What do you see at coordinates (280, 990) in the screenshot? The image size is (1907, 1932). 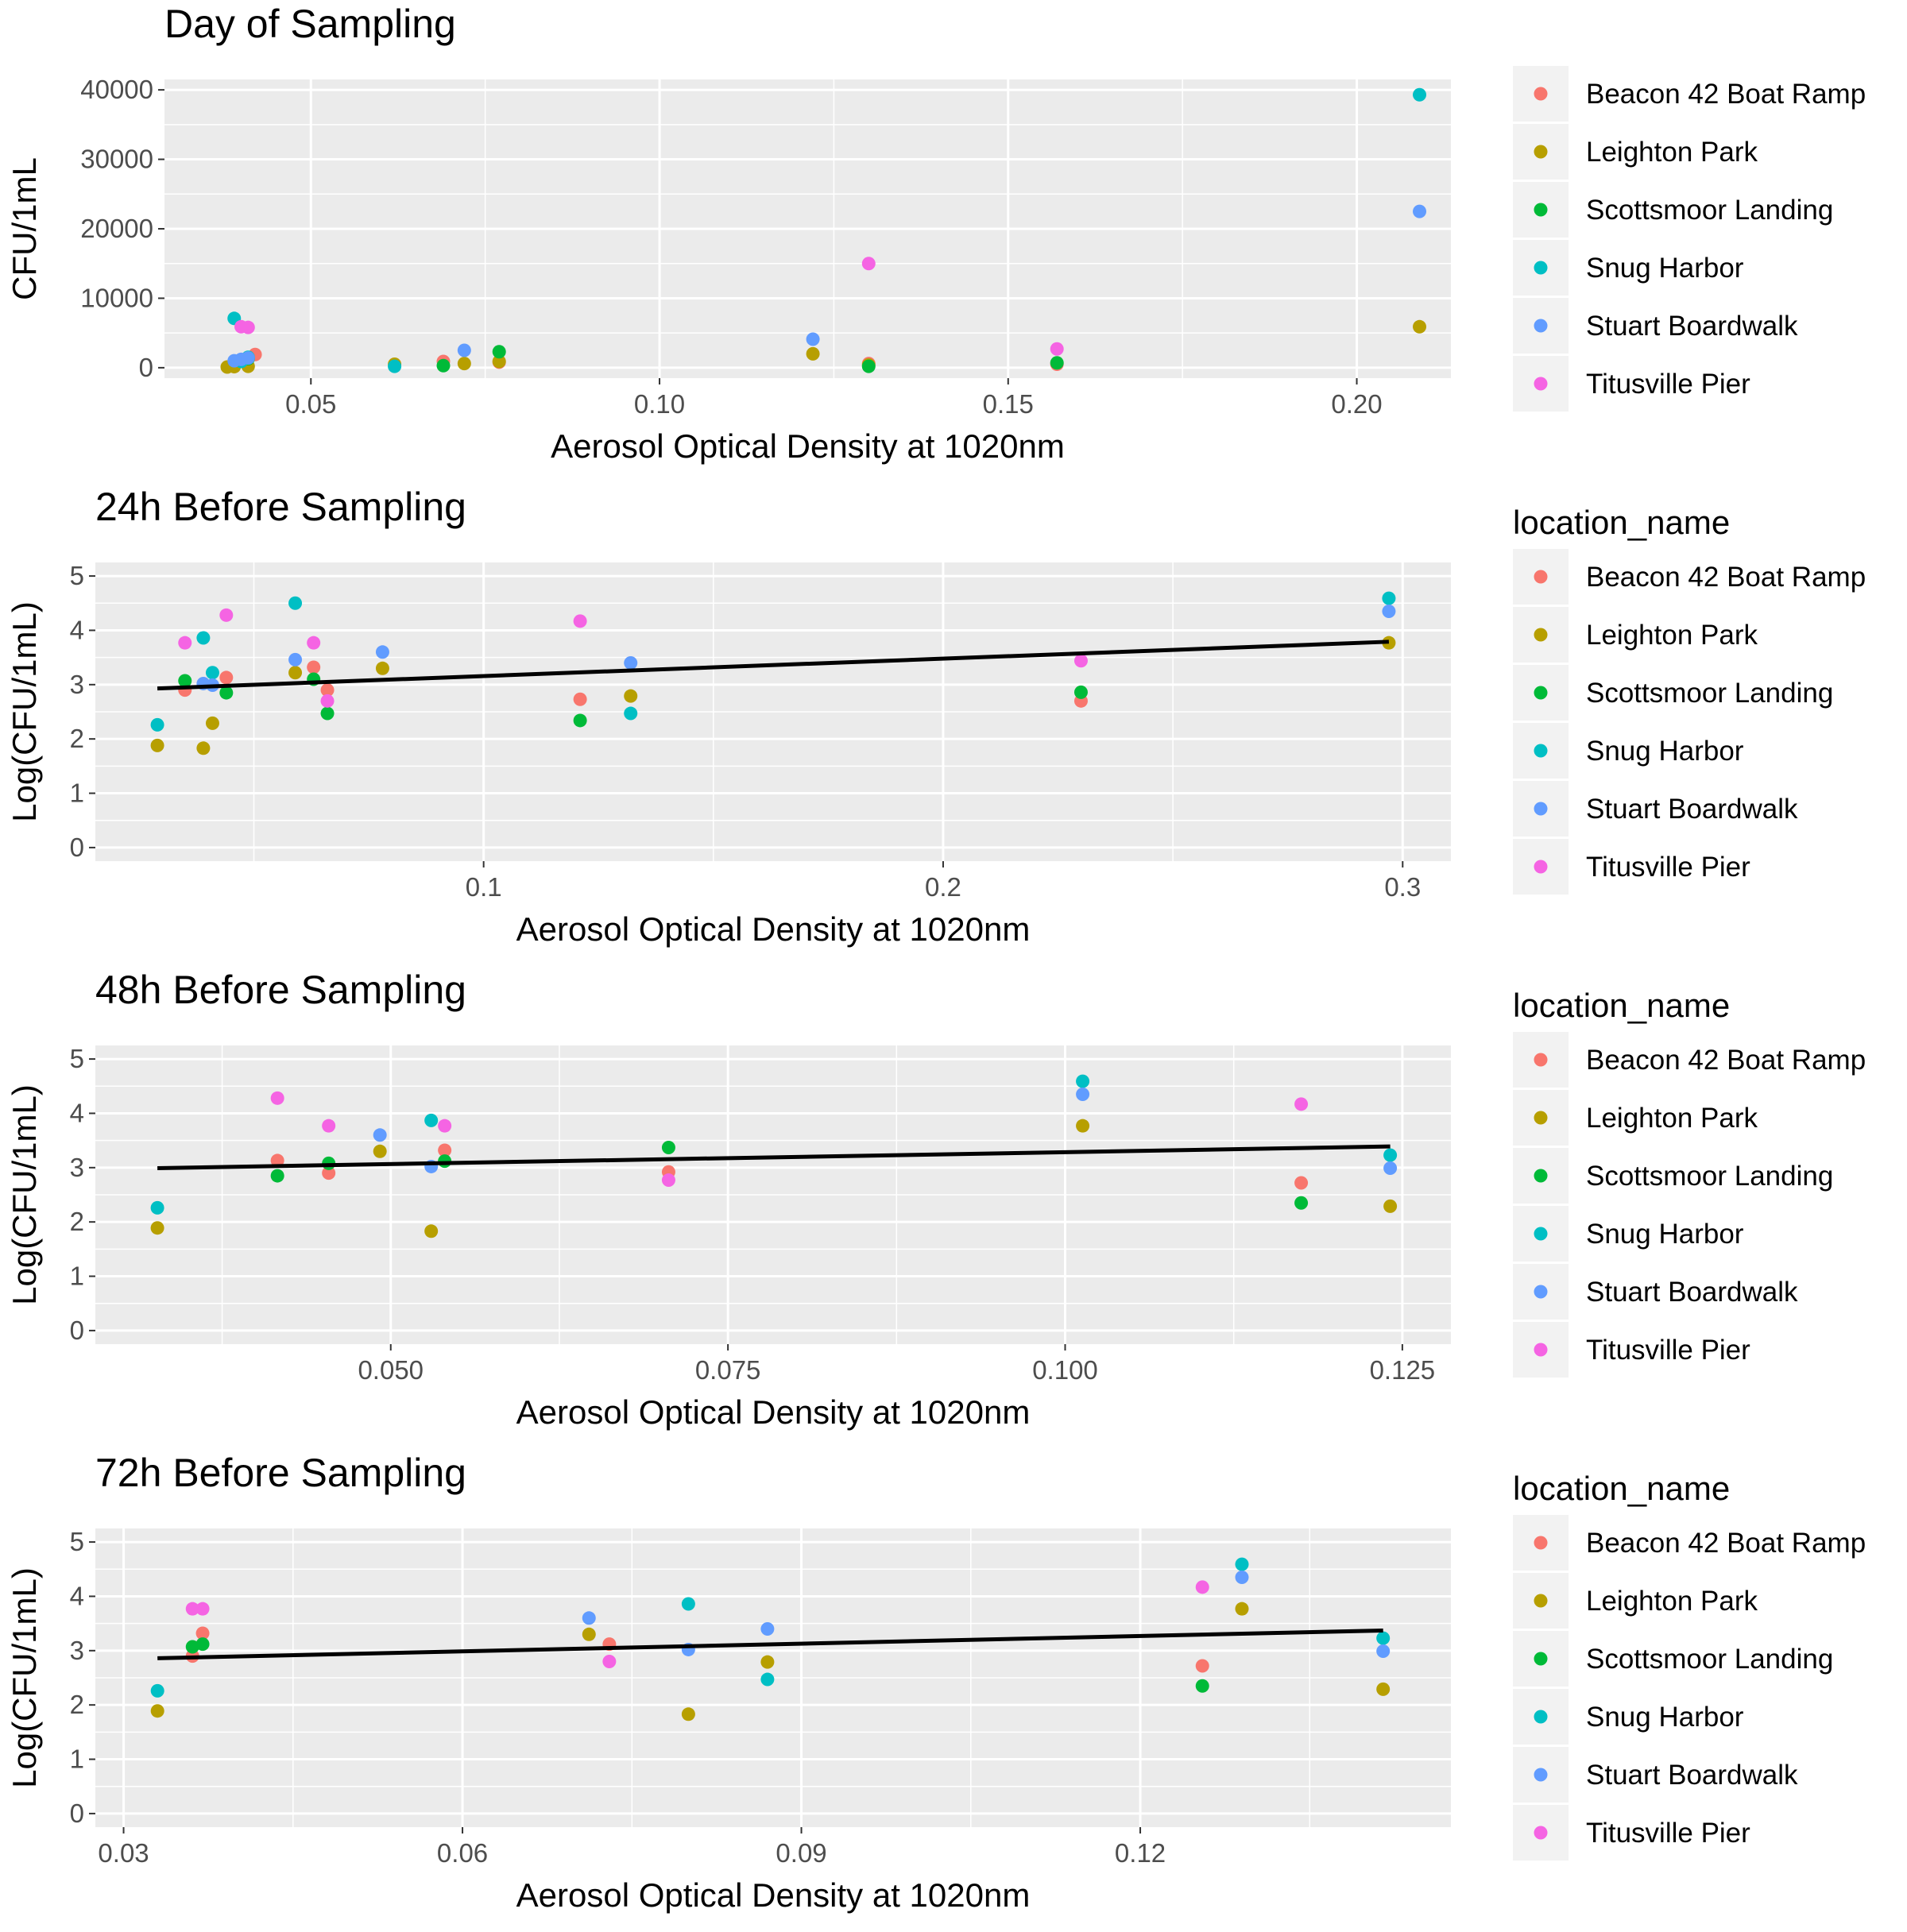 I see `chart-title: 48h Before Sampling` at bounding box center [280, 990].